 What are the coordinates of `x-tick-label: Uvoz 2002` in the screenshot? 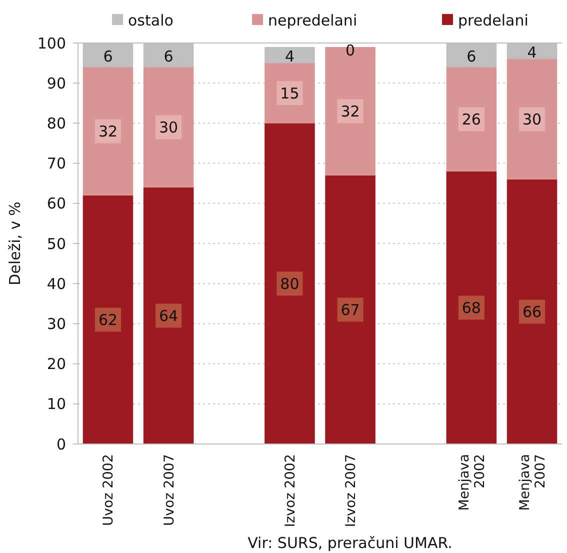 It's located at (108, 490).